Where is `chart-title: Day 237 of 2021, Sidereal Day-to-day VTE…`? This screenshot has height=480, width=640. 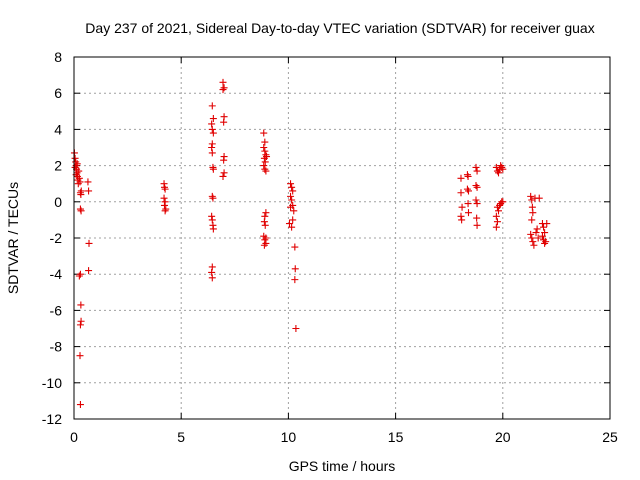
chart-title: Day 237 of 2021, Sidereal Day-to-day VTE… is located at coordinates (339, 28).